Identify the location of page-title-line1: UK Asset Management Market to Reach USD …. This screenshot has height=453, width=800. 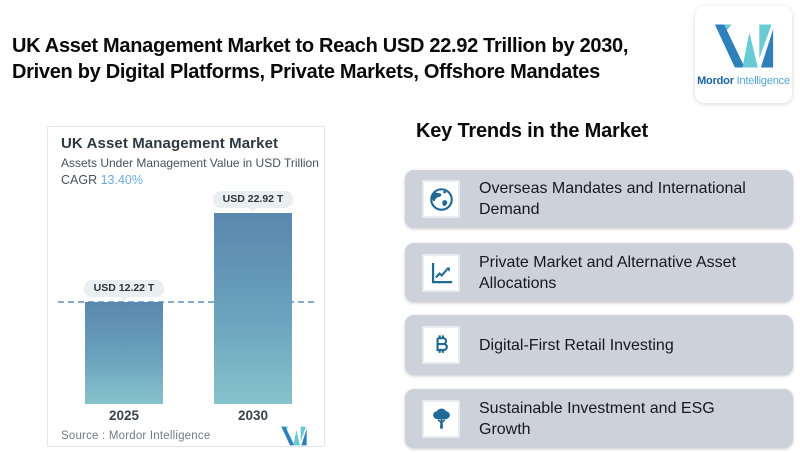
(320, 46).